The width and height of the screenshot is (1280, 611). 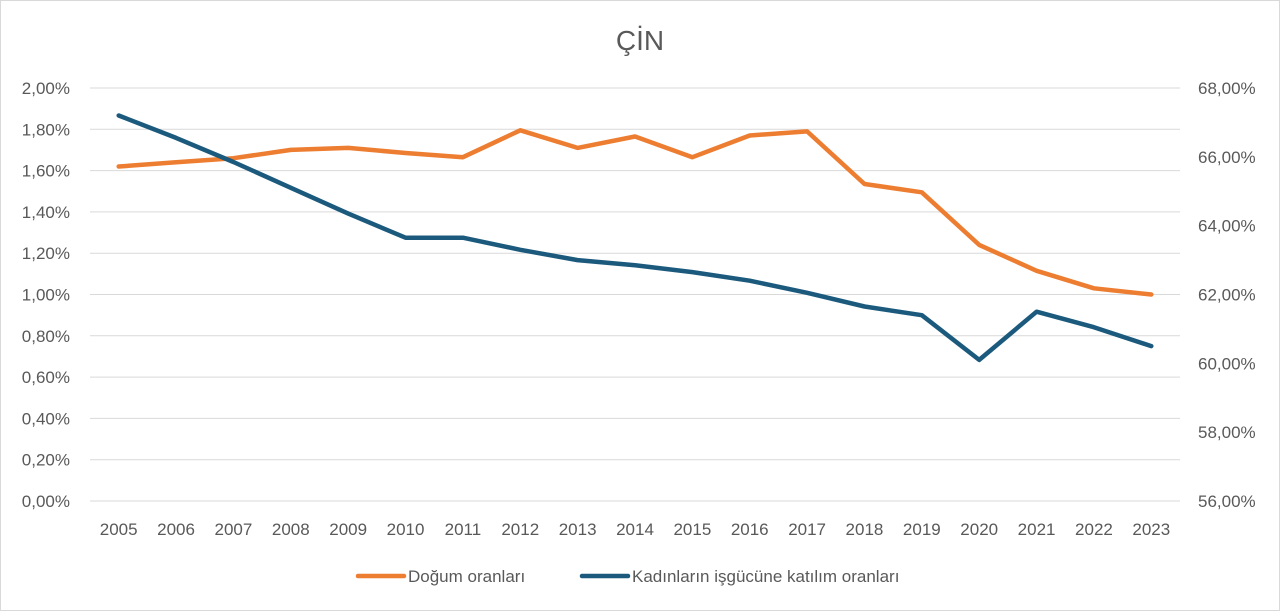 What do you see at coordinates (765, 576) in the screenshot?
I see `legend-label: Kadınların işgücüne katılım oranları` at bounding box center [765, 576].